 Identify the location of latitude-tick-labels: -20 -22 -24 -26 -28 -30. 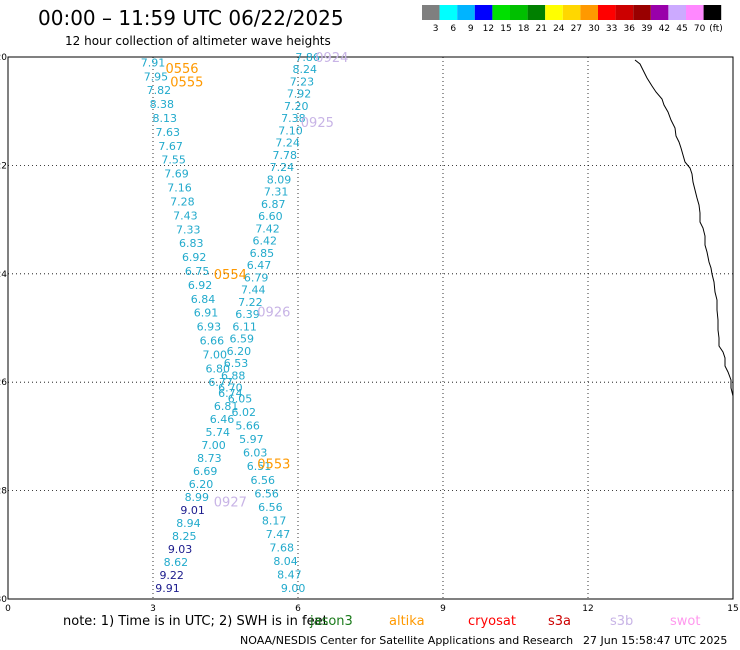
(3, 329).